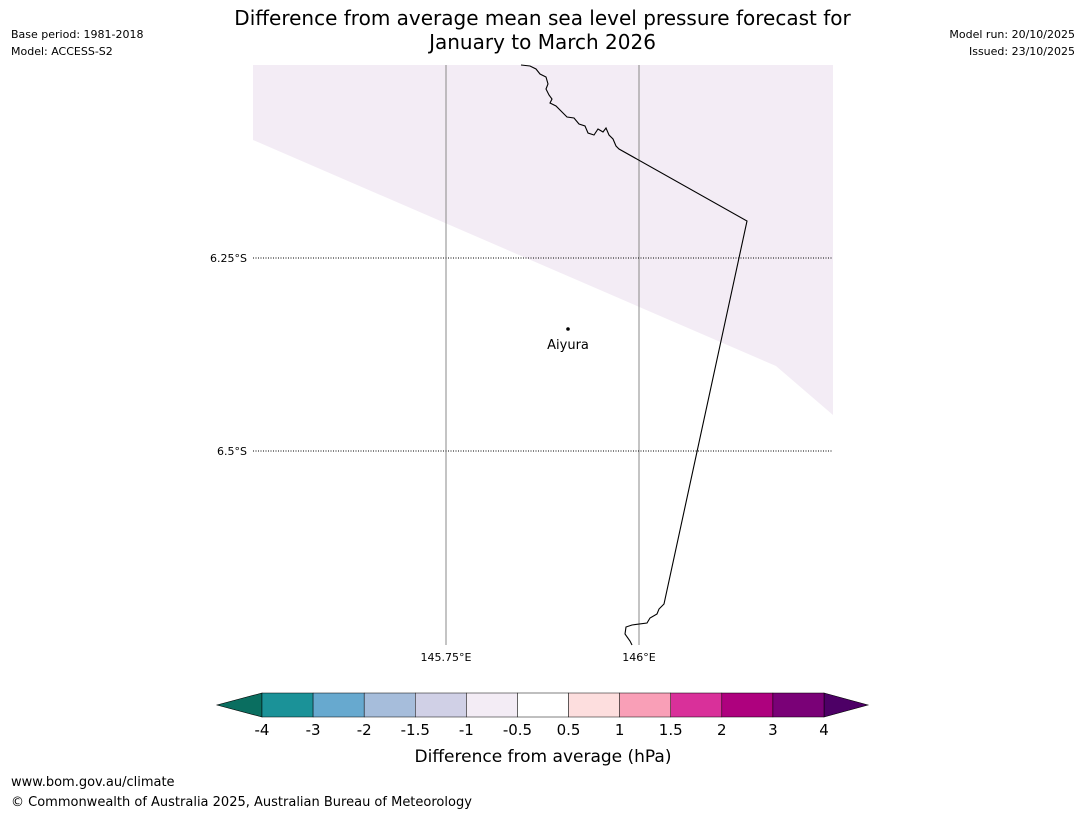 The height and width of the screenshot is (816, 1085). What do you see at coordinates (262, 730) in the screenshot?
I see `colorbar-tick-label: -4` at bounding box center [262, 730].